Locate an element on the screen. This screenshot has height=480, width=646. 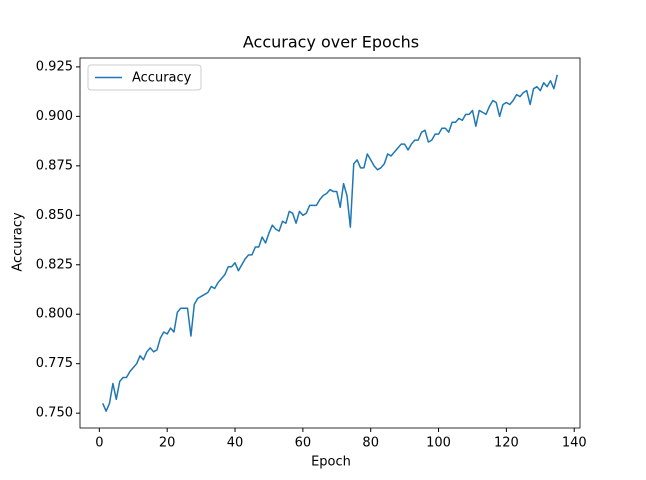
legend-box is located at coordinates (144, 77).